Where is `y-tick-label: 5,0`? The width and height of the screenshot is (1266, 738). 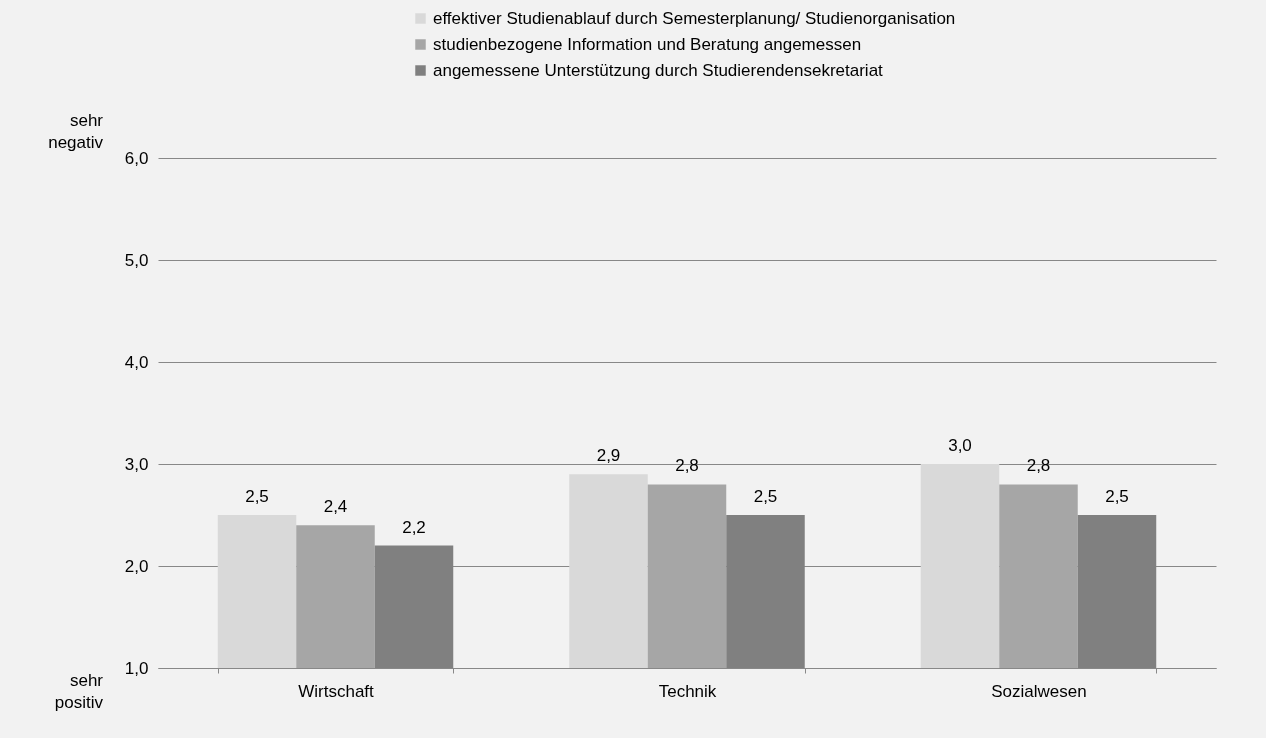
y-tick-label: 5,0 is located at coordinates (136, 260).